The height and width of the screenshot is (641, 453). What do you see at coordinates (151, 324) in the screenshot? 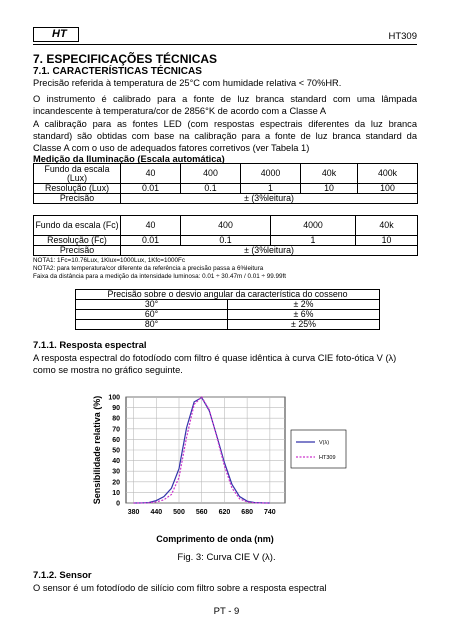
I see `table-cell: 80°` at bounding box center [151, 324].